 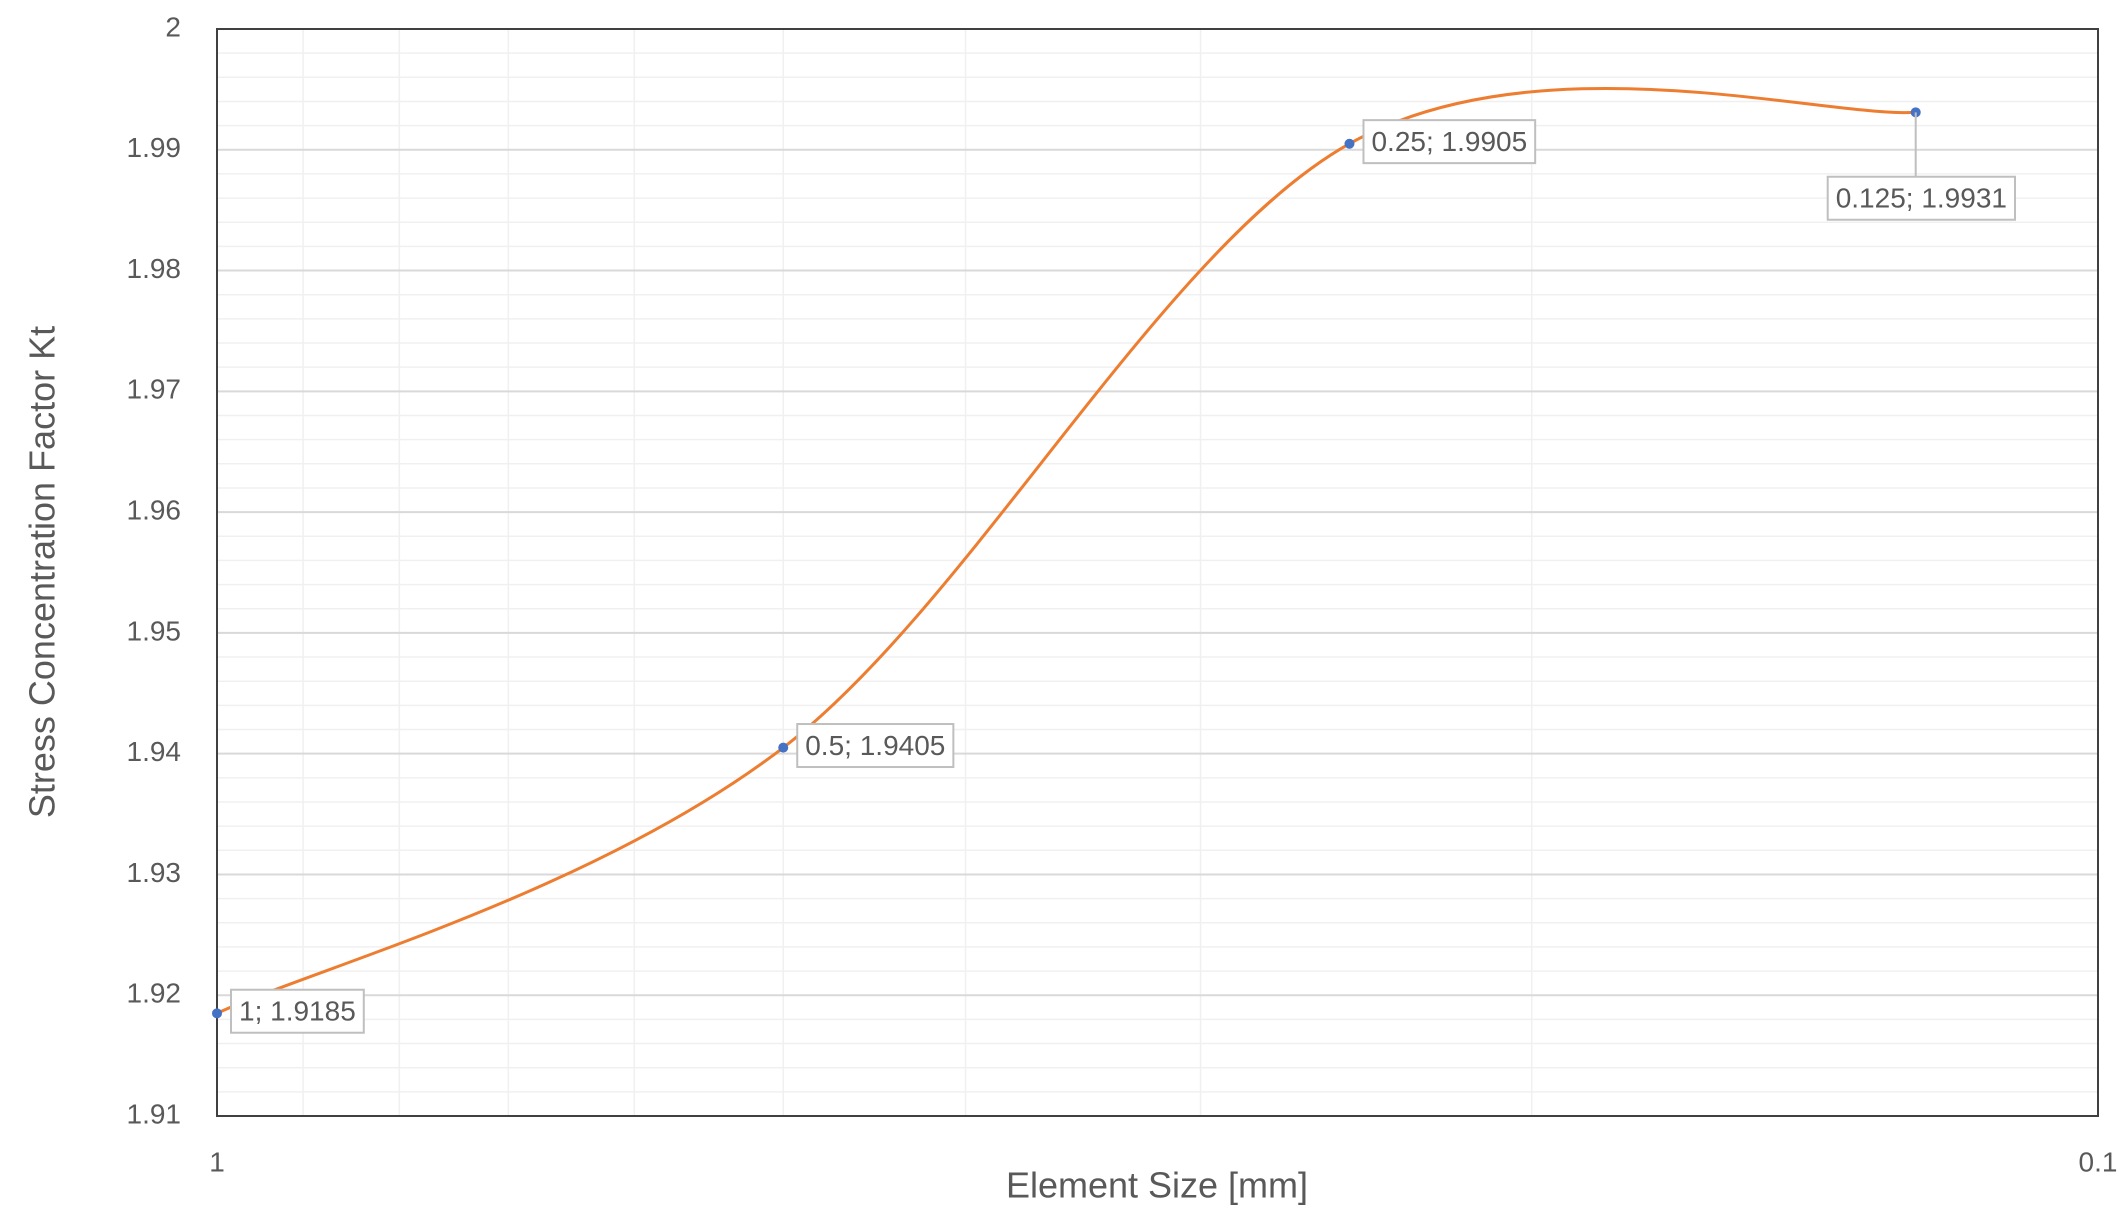 What do you see at coordinates (217, 1161) in the screenshot?
I see `x-tick-label: 1` at bounding box center [217, 1161].